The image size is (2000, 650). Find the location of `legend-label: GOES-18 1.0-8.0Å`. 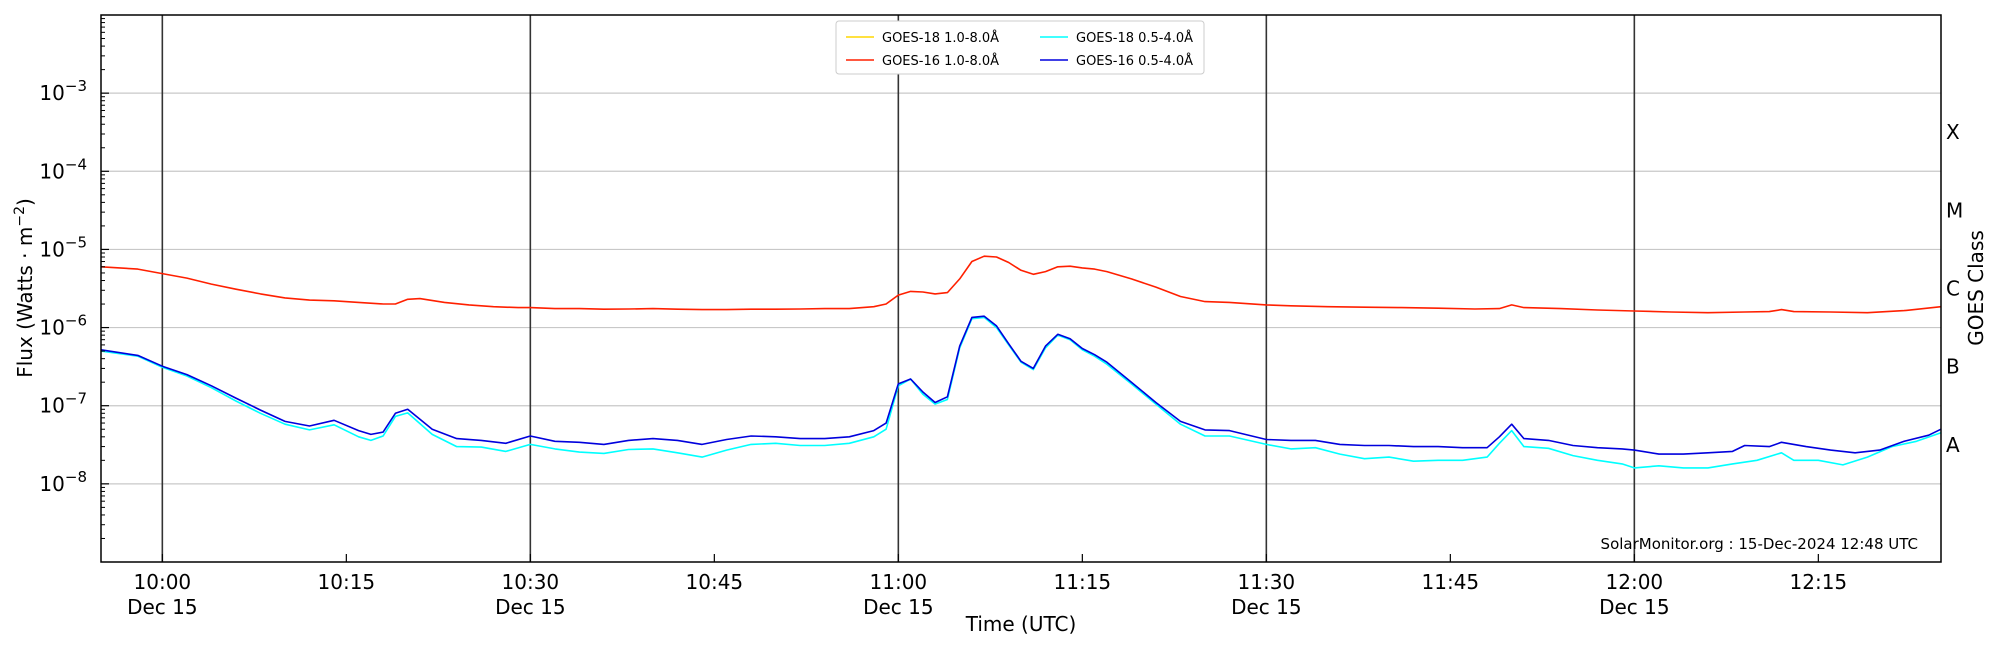

legend-label: GOES-18 1.0-8.0Å is located at coordinates (940, 38).